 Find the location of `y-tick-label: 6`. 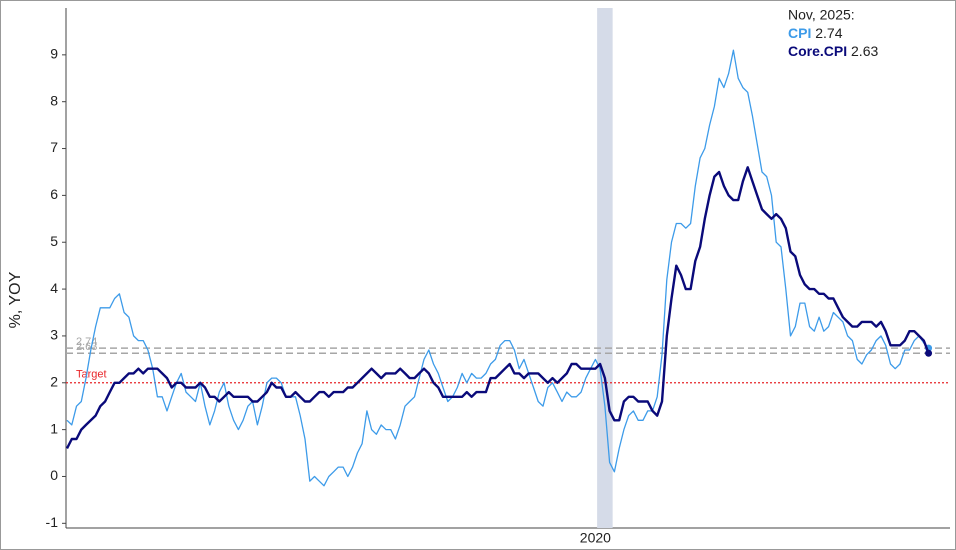

y-tick-label: 6 is located at coordinates (54, 194).